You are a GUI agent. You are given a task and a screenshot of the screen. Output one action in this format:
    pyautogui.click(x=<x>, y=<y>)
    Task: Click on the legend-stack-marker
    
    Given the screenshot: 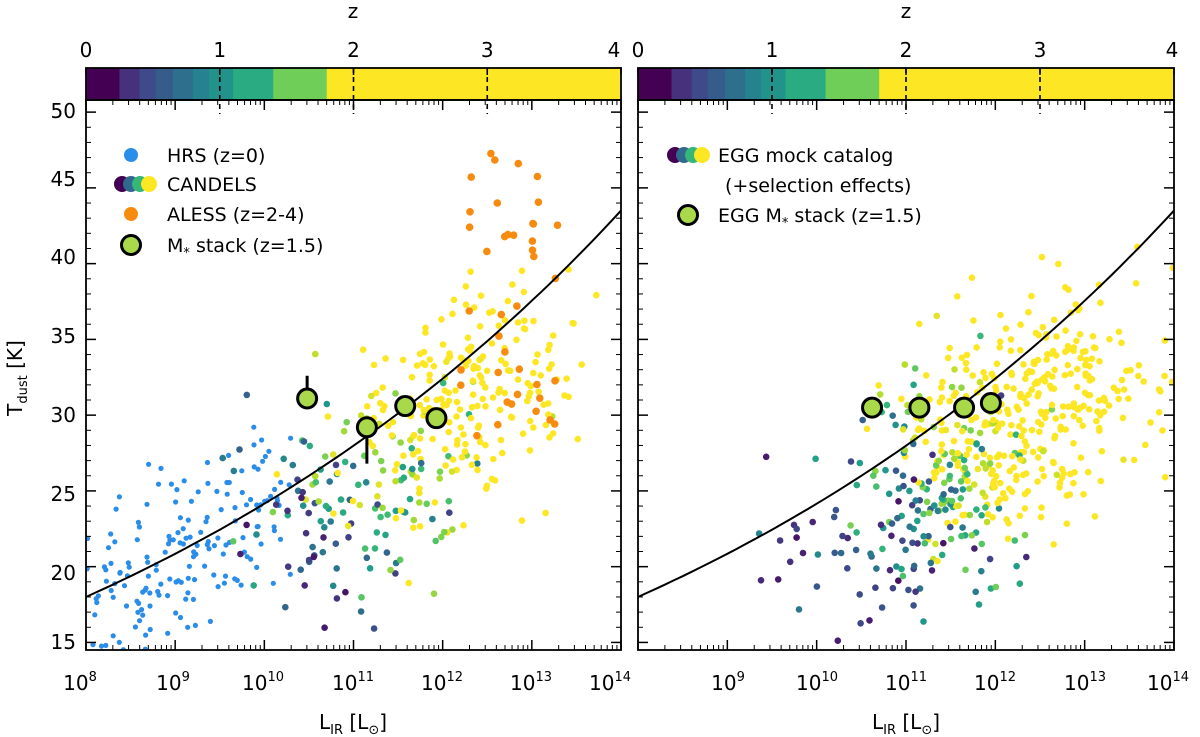 What is the action you would take?
    pyautogui.click(x=131, y=245)
    